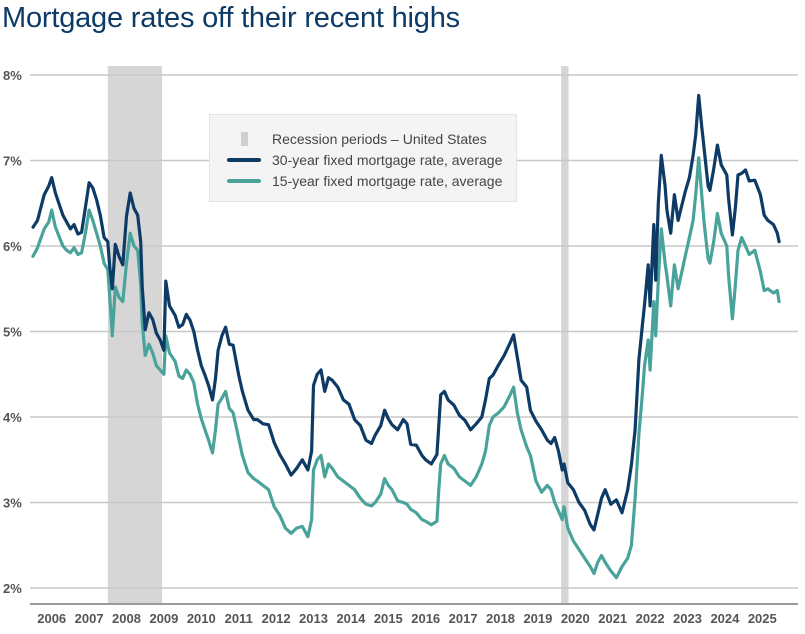 This screenshot has width=805, height=634. What do you see at coordinates (12, 503) in the screenshot?
I see `y-tick-label: 3%` at bounding box center [12, 503].